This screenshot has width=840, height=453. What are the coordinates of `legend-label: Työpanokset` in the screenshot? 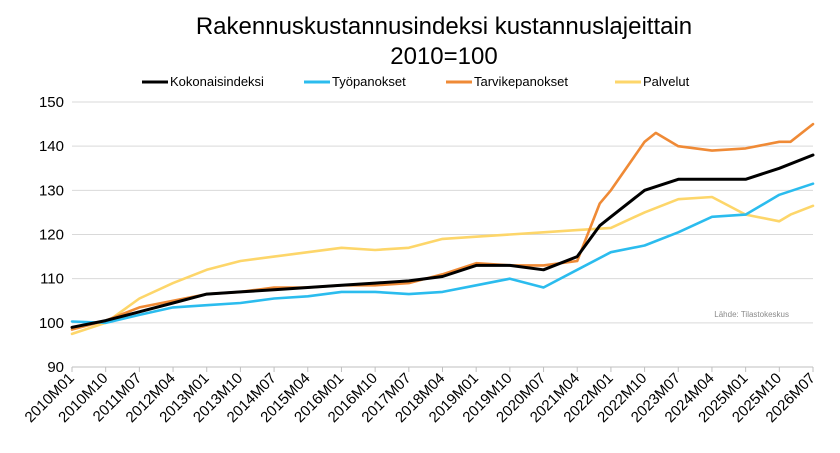 It's located at (369, 81).